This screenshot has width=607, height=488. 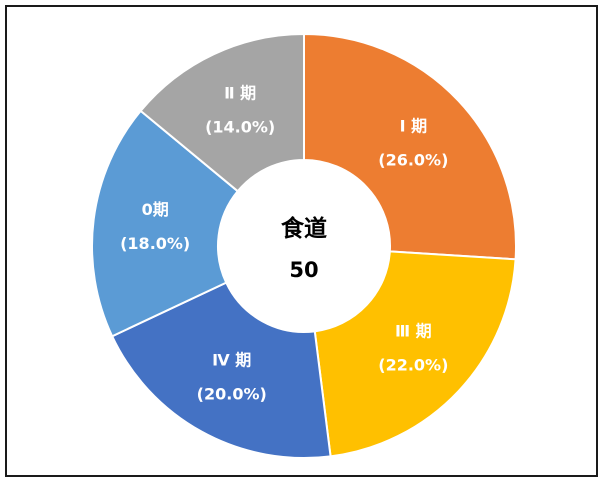 I want to click on center-value: 50, so click(x=303, y=270).